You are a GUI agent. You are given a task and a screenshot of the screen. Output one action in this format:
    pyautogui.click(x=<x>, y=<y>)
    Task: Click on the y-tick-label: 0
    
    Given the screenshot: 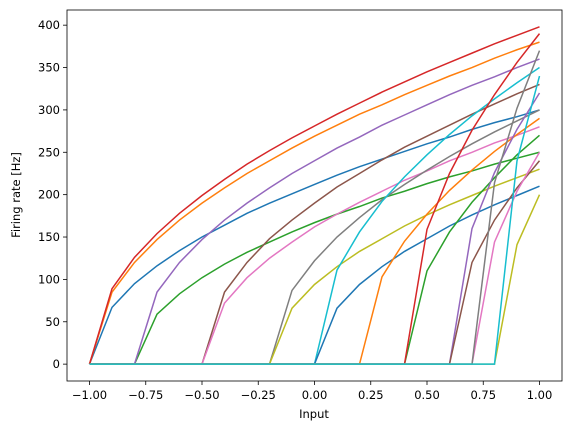 What is the action you would take?
    pyautogui.click(x=56, y=364)
    